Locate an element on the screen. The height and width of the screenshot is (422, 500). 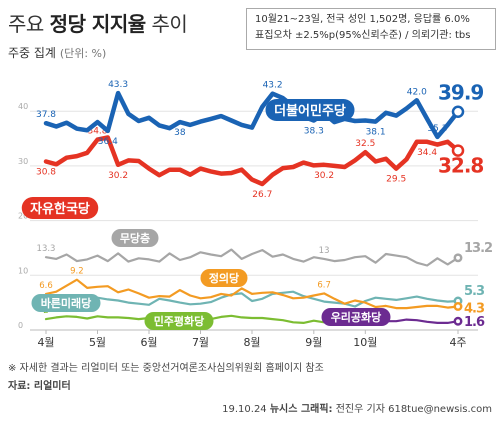
data-label-minjoo: 35.3 is located at coordinates (437, 129).